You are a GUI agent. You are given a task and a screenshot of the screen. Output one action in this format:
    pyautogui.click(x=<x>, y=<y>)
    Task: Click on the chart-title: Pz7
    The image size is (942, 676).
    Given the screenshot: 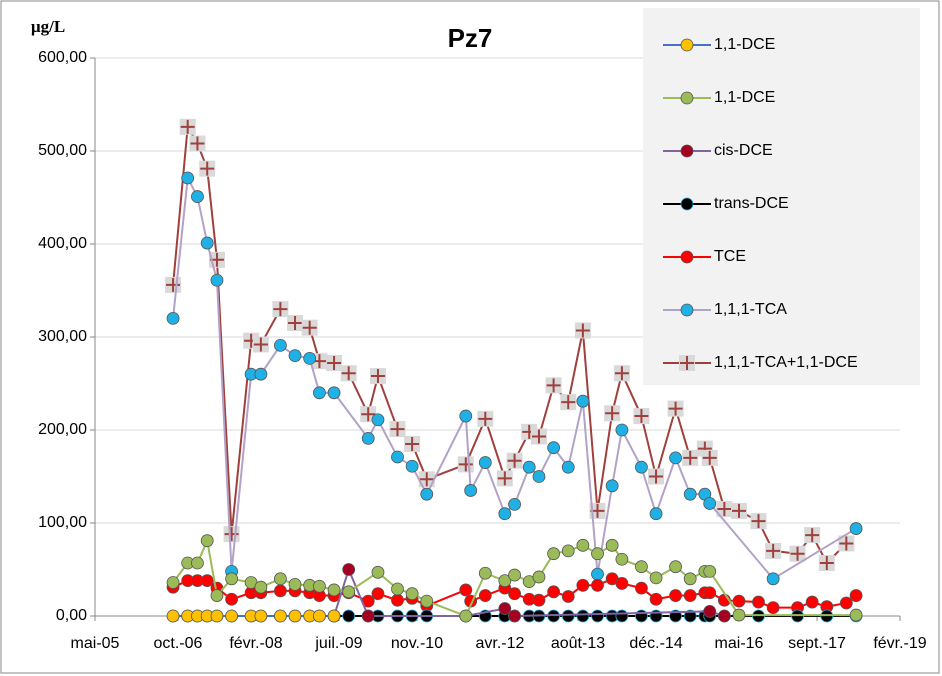 What is the action you would take?
    pyautogui.click(x=470, y=38)
    